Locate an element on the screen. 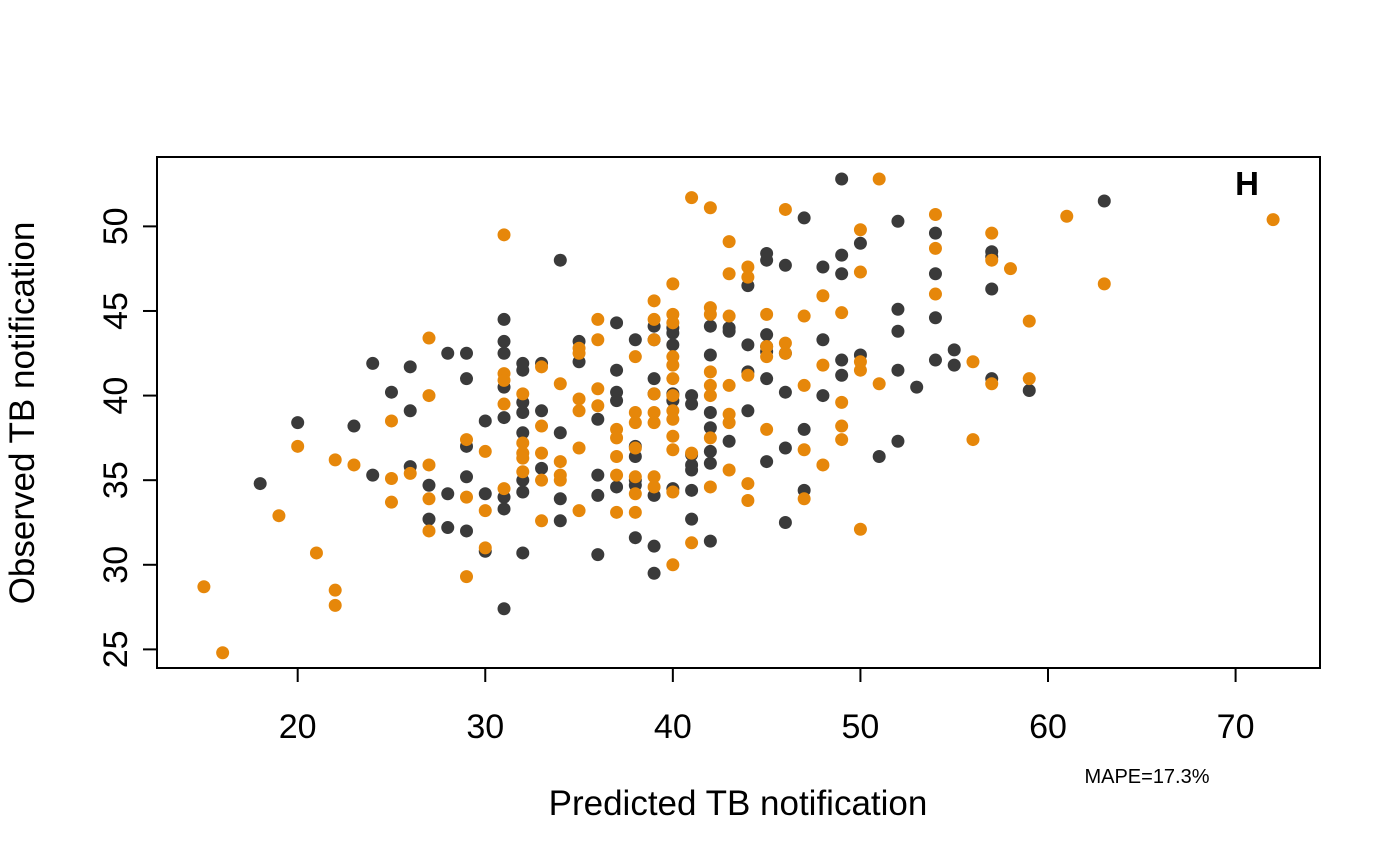  panel-label: H is located at coordinates (1247, 183).